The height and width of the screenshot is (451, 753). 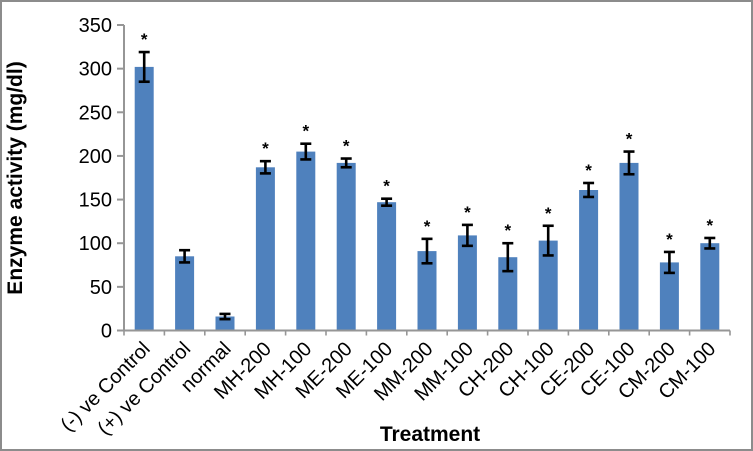 I want to click on y-tick-label: 200, so click(x=95, y=157).